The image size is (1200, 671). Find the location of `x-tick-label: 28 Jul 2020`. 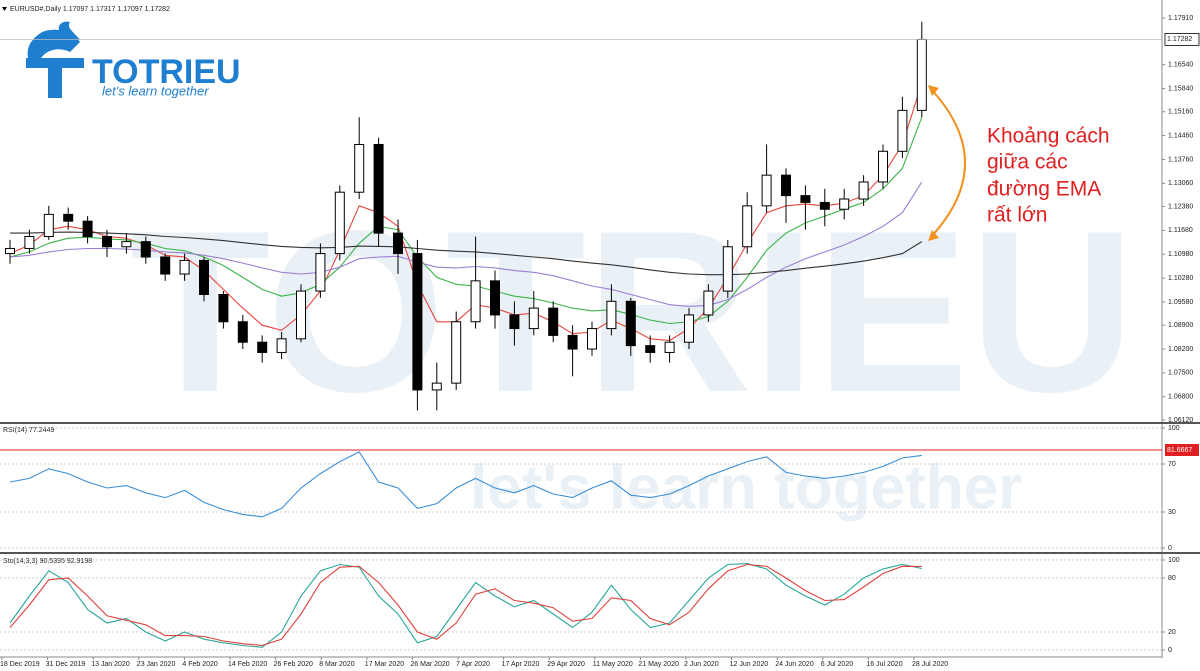

x-tick-label: 28 Jul 2020 is located at coordinates (930, 664).